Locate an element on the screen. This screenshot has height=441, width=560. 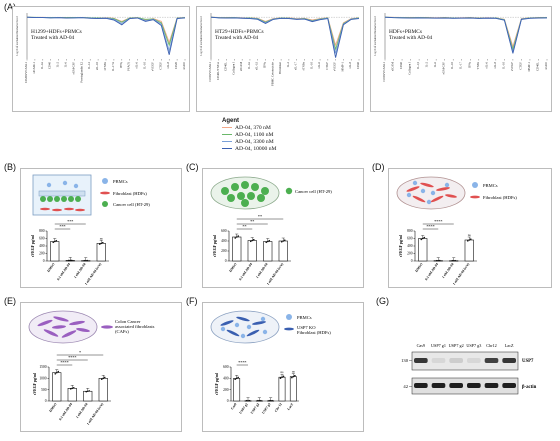
legend-label: AD-04, 3300 nM is located at coordinates (254, 141).